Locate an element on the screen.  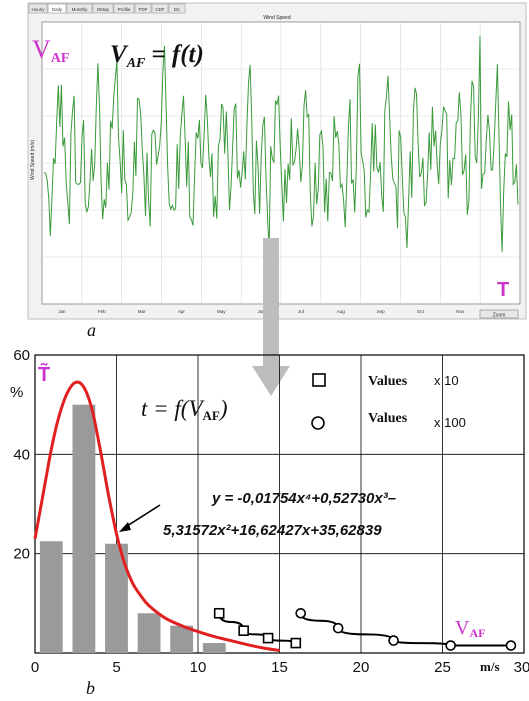
x-tick-label: 20 is located at coordinates (361, 667).